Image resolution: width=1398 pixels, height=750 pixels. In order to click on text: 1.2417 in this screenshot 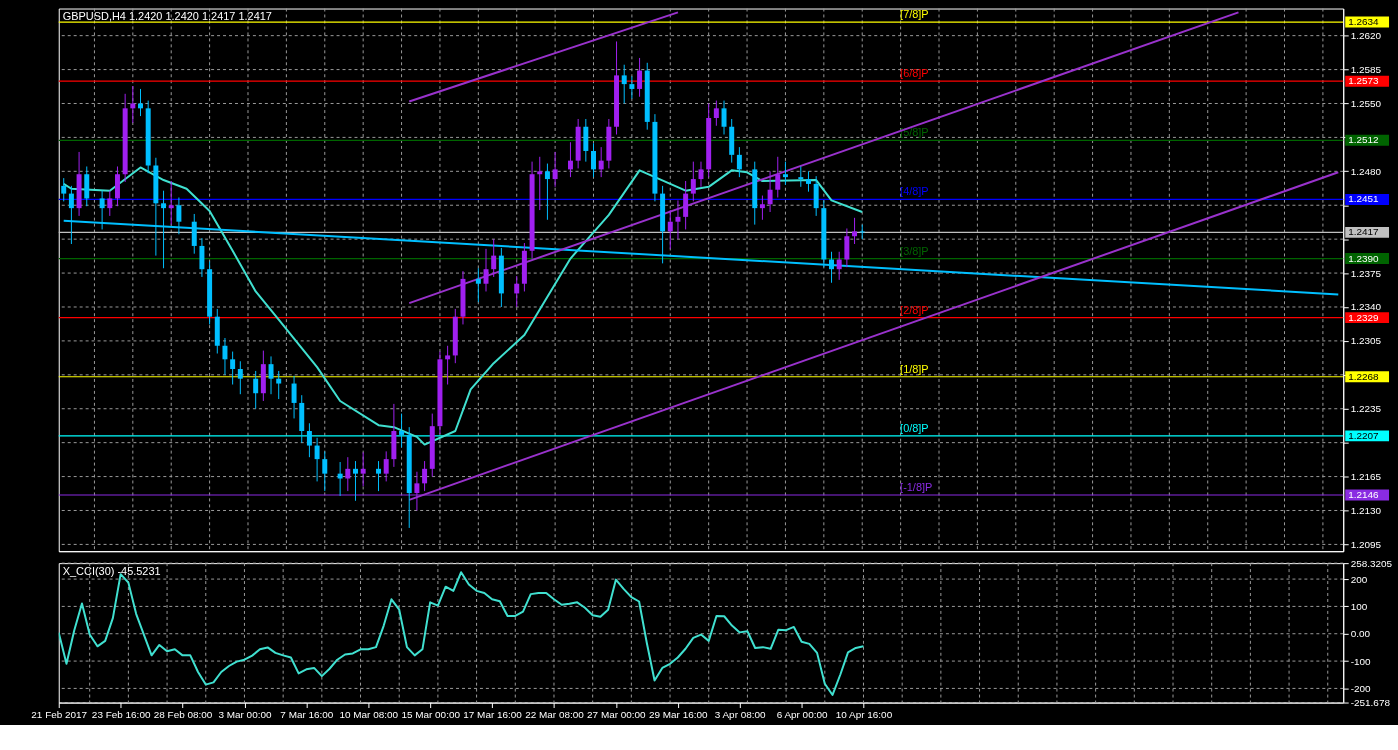, I will do `click(1364, 232)`.